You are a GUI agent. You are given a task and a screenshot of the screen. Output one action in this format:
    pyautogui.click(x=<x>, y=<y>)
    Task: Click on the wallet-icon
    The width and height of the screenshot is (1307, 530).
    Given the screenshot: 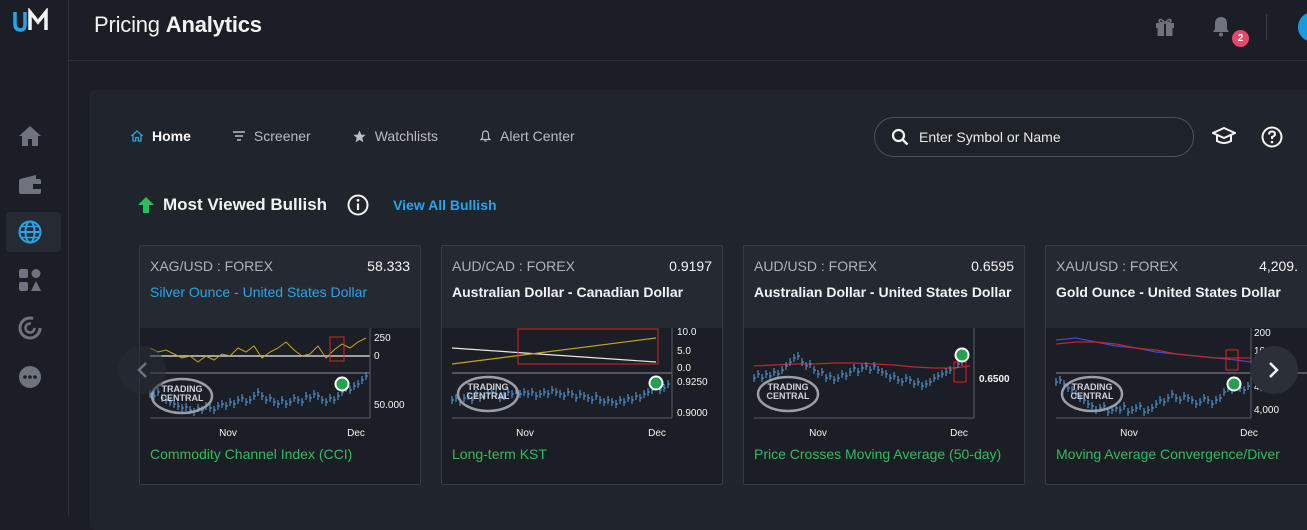 What is the action you would take?
    pyautogui.click(x=30, y=185)
    